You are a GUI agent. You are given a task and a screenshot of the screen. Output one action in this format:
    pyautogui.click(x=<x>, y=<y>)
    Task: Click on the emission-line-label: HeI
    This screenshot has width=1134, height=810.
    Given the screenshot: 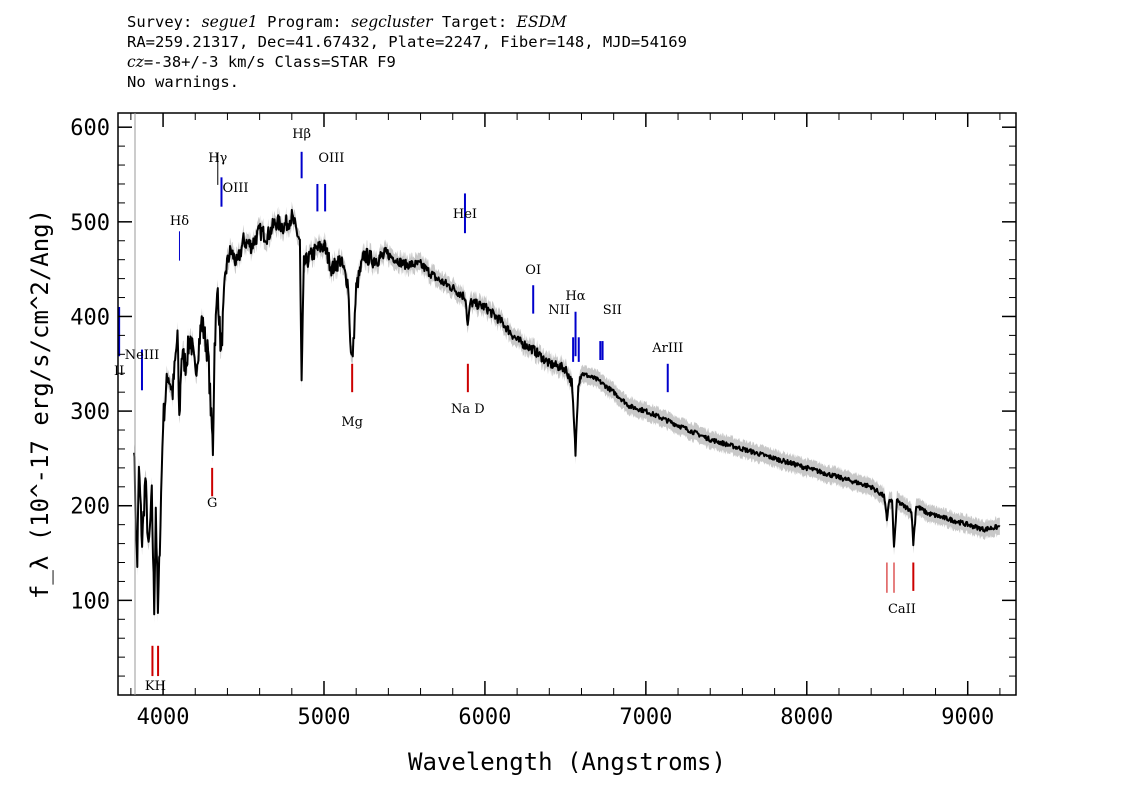 What is the action you would take?
    pyautogui.click(x=465, y=214)
    